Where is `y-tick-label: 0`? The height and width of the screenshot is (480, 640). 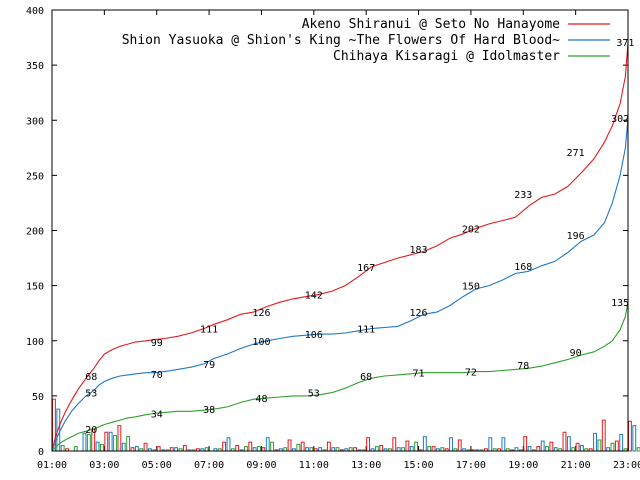
y-tick-label: 0 is located at coordinates (41, 452).